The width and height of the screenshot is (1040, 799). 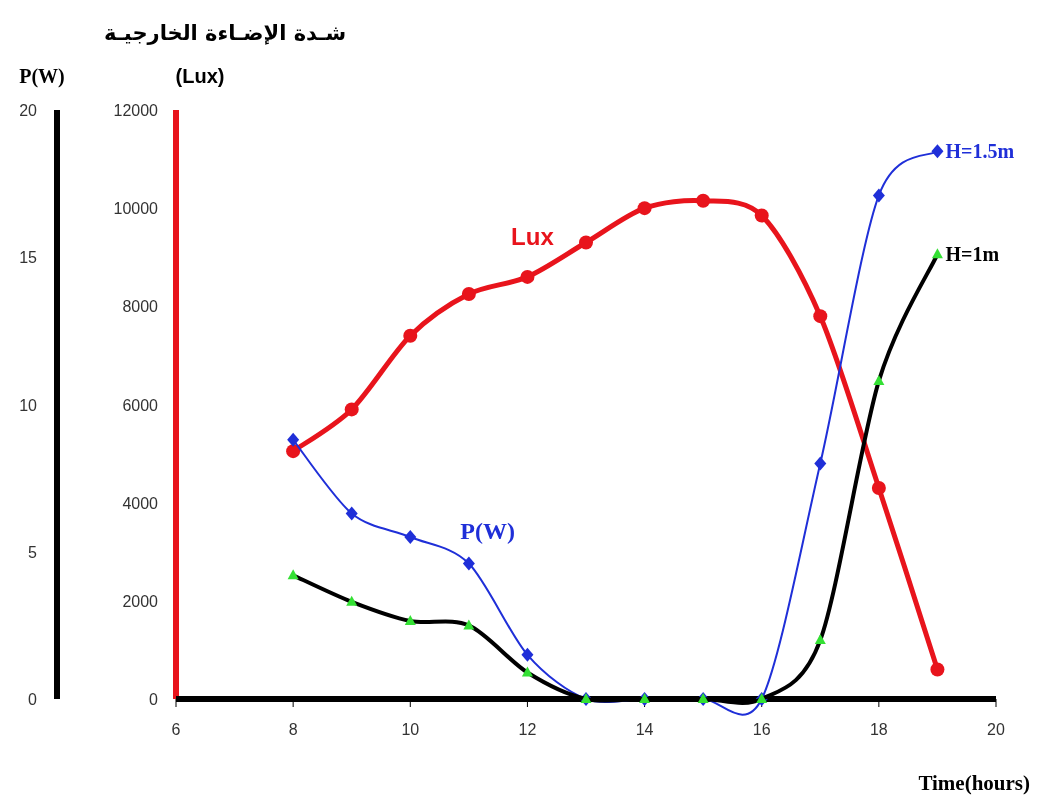 I want to click on x-tick-label: 18, so click(x=878, y=729).